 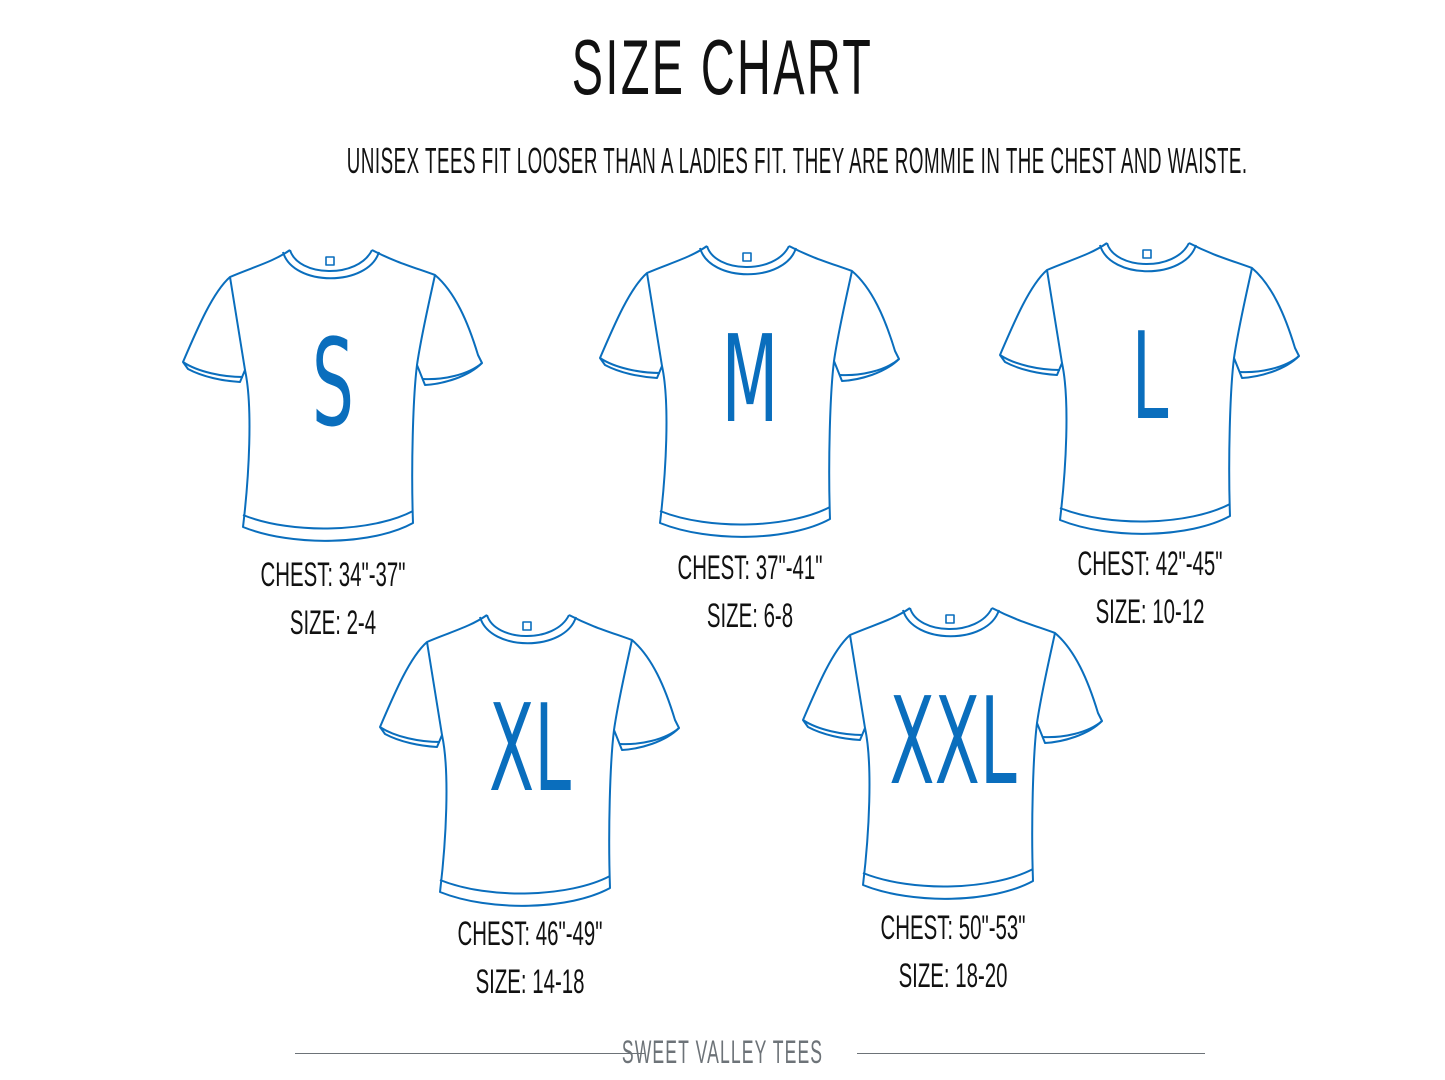 I want to click on page-title: SIZE CHART, so click(x=722, y=67).